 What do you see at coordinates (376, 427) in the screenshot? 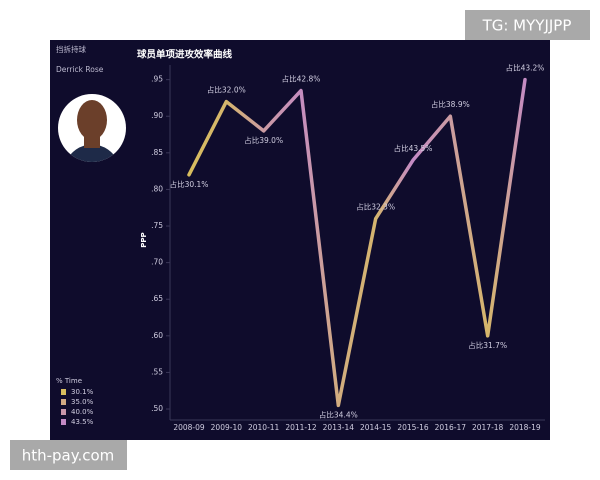
I see `x-tick-label: 2014-15` at bounding box center [376, 427].